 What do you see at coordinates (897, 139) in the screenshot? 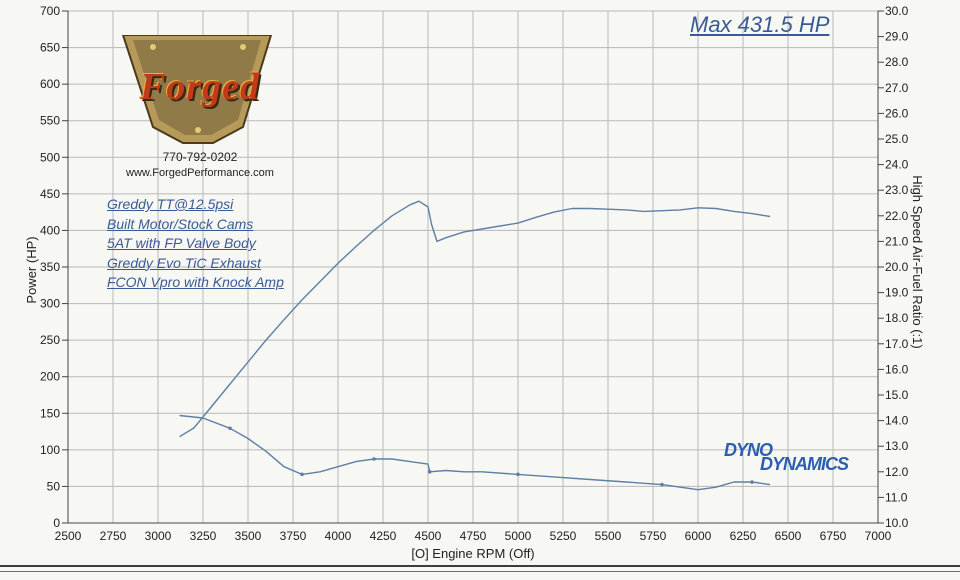
I see `y2-tick-label: 25.0` at bounding box center [897, 139].